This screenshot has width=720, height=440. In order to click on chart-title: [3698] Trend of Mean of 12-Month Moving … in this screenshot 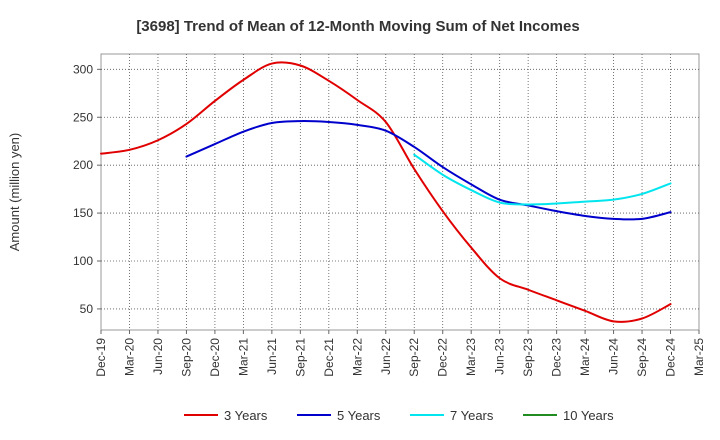, I will do `click(357, 26)`.